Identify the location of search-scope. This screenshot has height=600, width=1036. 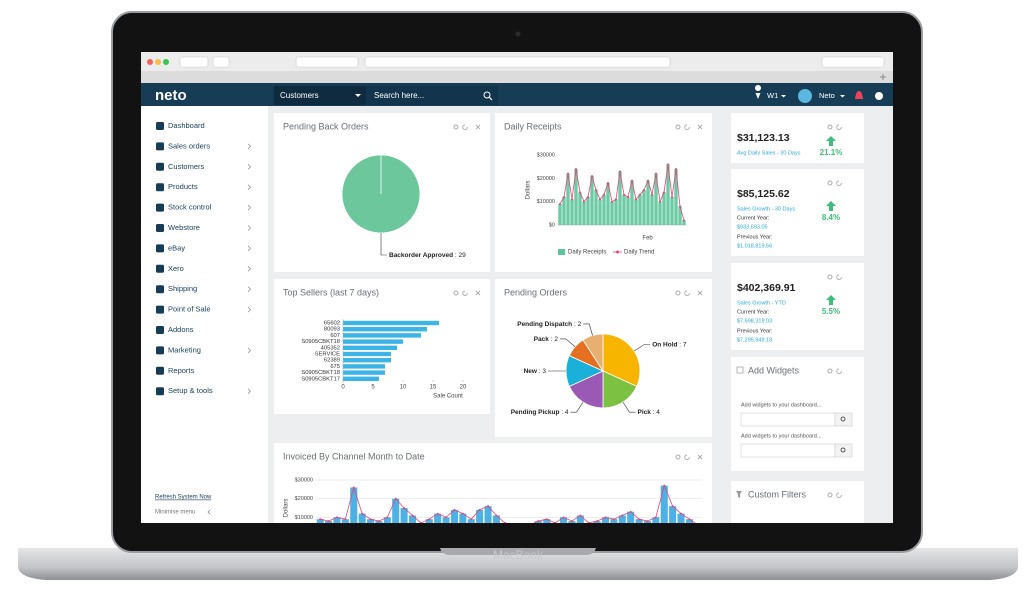
(320, 95).